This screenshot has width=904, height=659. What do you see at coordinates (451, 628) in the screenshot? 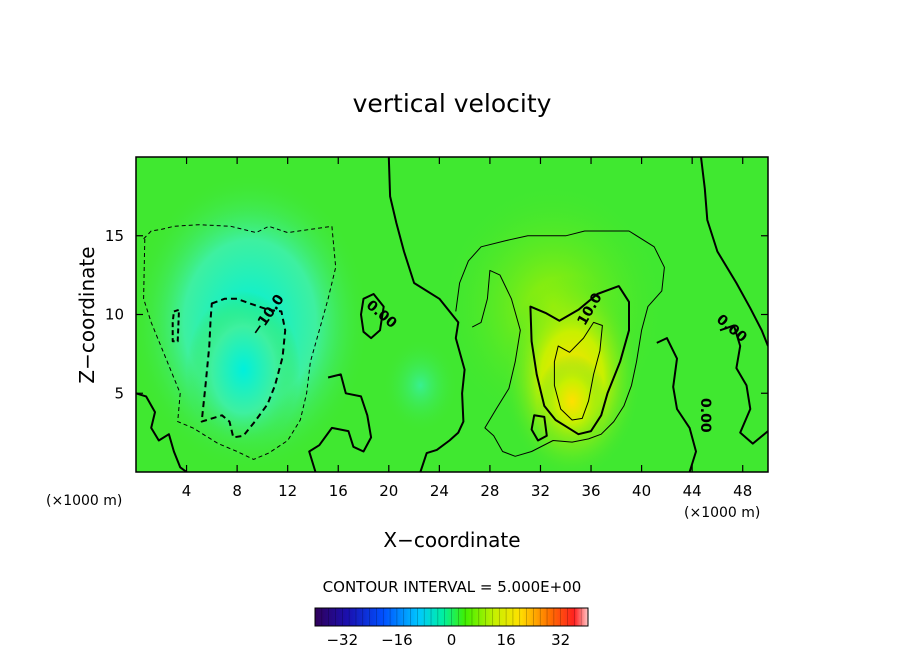
I see `colorbar: −32 −16 0 16 32` at bounding box center [451, 628].